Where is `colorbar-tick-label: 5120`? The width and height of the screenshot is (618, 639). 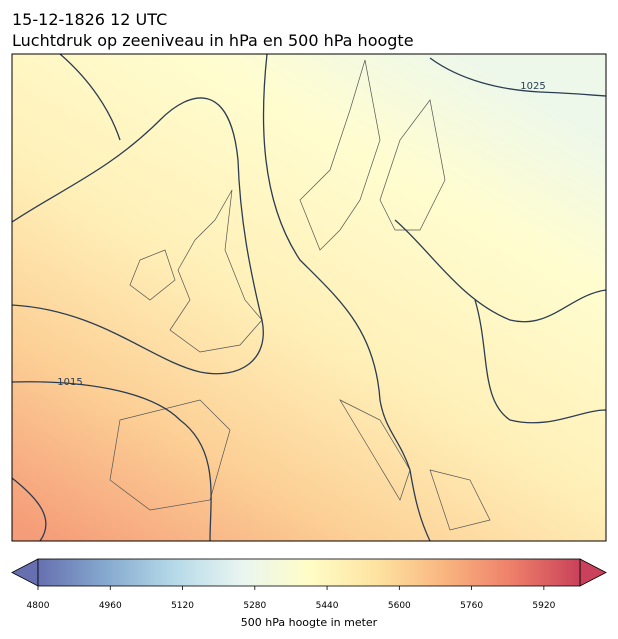
colorbar-tick-label: 5120 is located at coordinates (182, 606).